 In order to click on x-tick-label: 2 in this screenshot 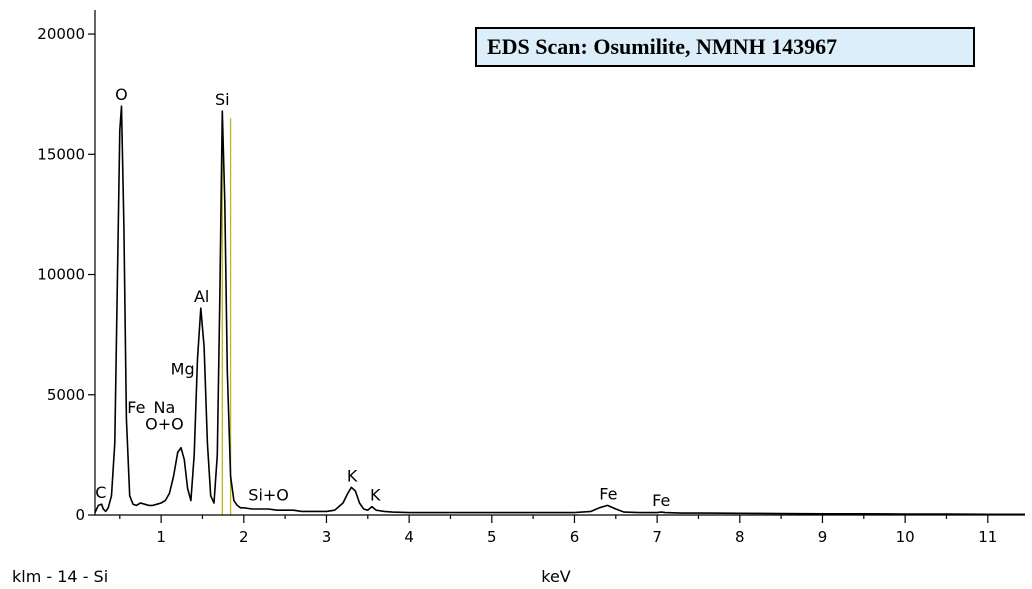, I will do `click(244, 537)`.